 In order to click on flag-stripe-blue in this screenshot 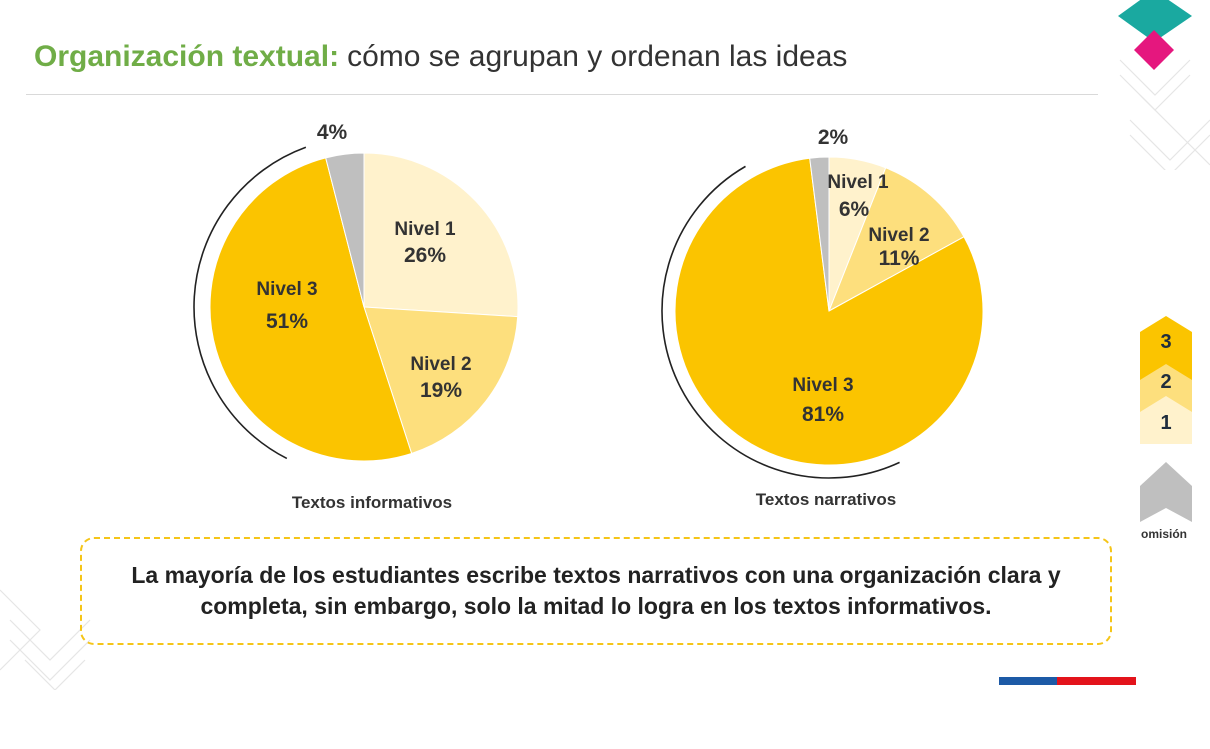, I will do `click(1028, 681)`.